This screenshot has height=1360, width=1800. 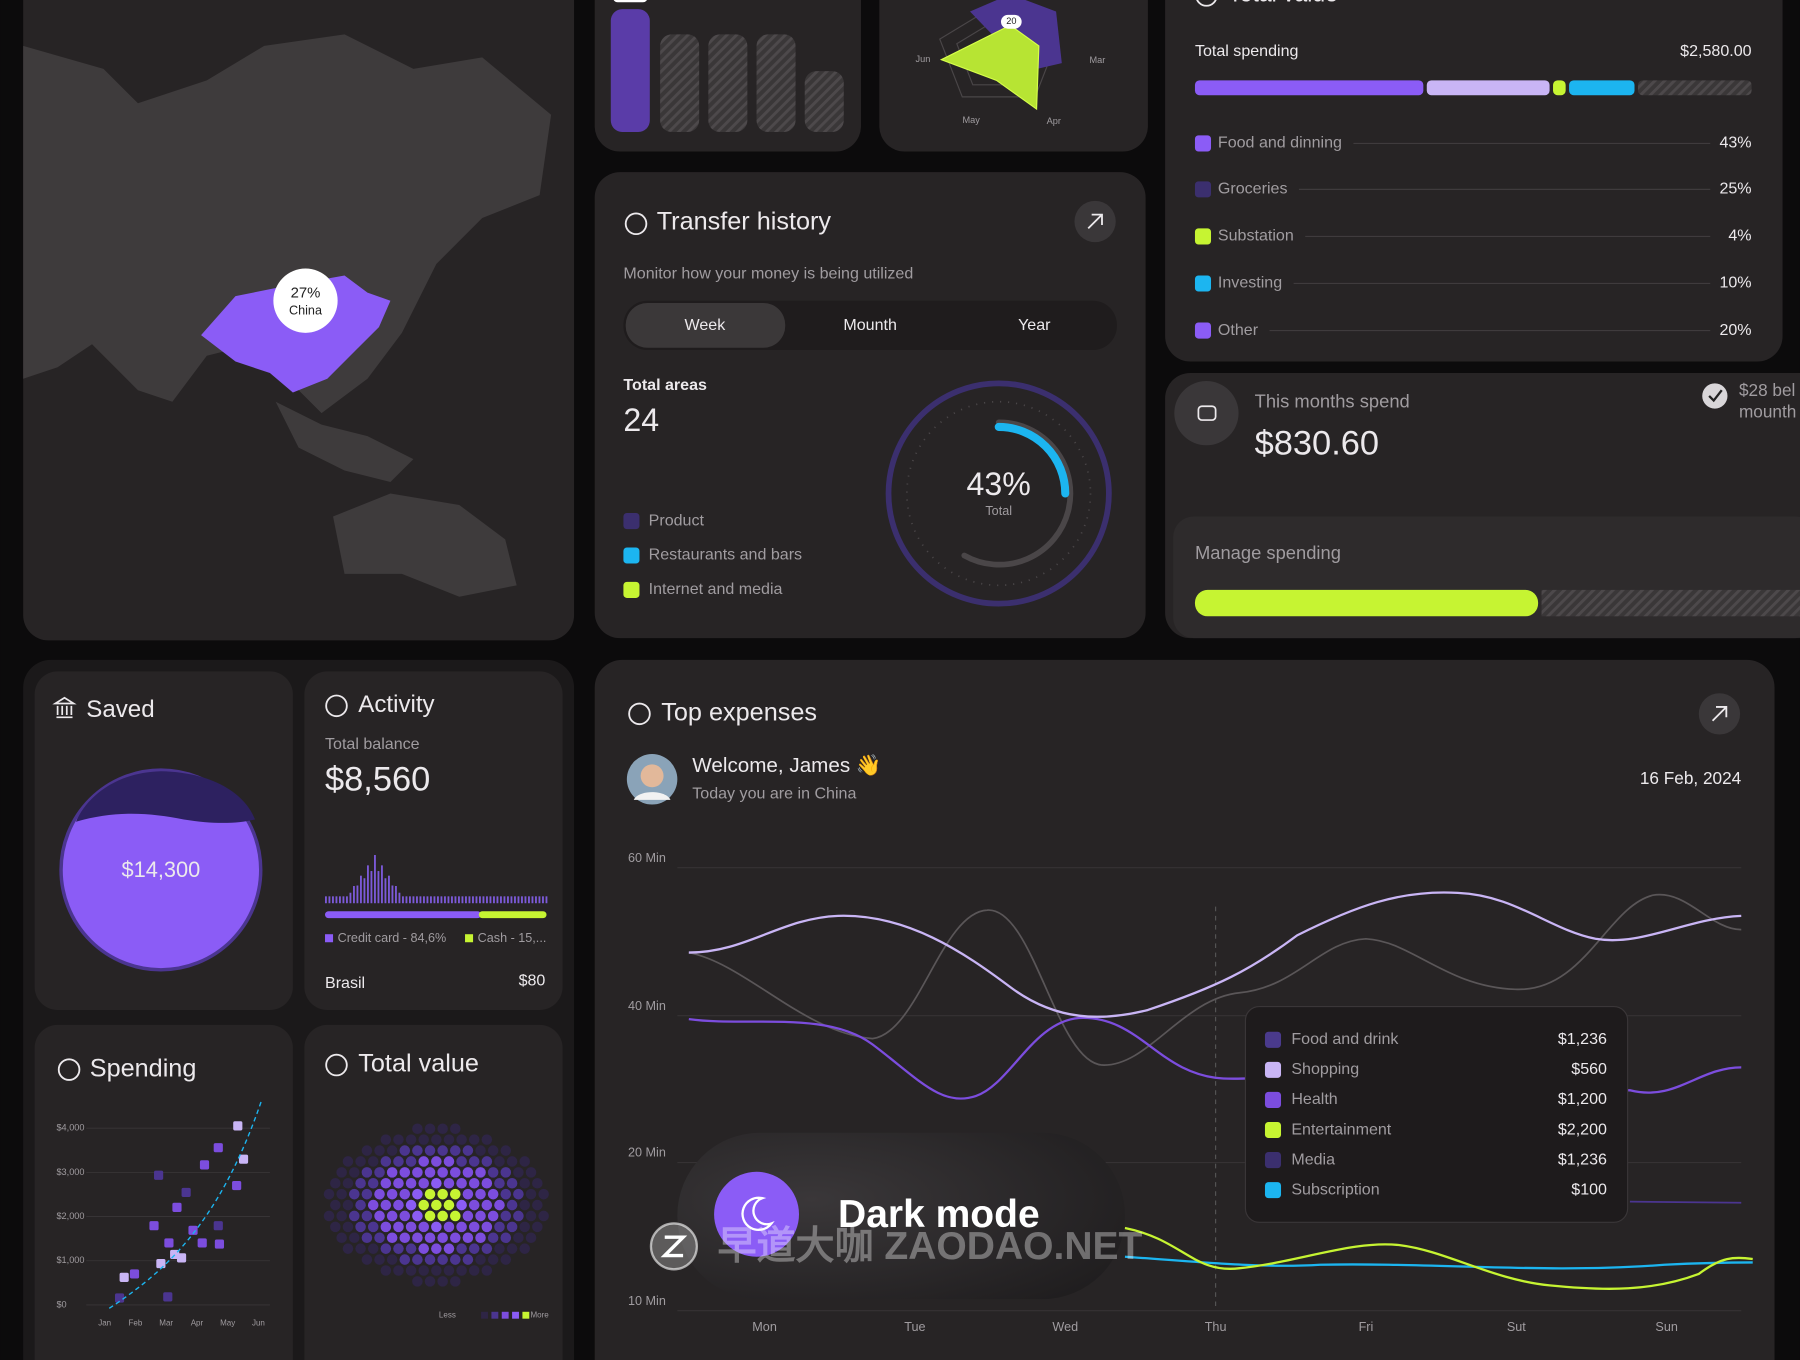 What do you see at coordinates (377, 780) in the screenshot?
I see `balance-value: $8,560` at bounding box center [377, 780].